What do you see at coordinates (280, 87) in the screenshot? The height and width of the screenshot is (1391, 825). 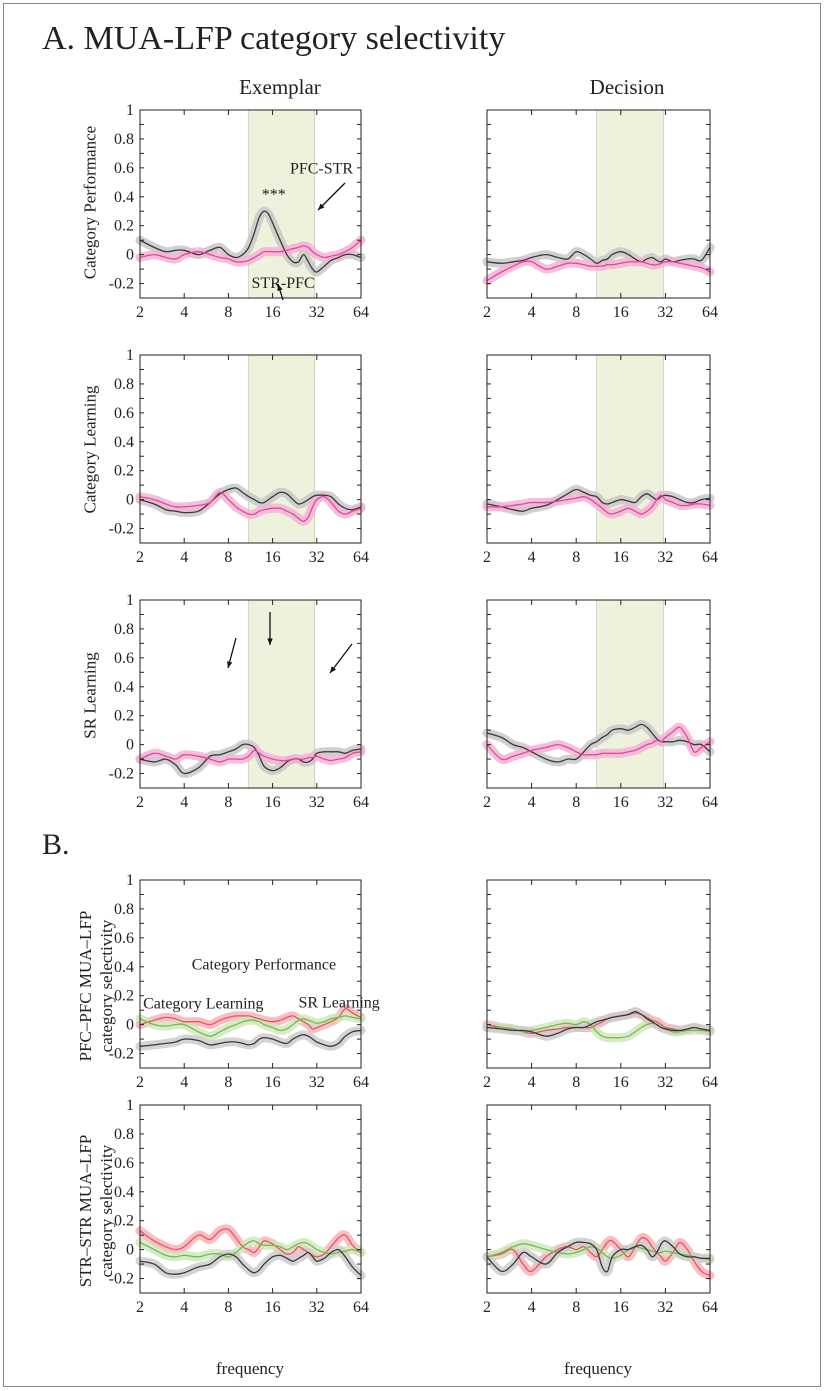 I see `column-title-exemplar: Exemplar` at bounding box center [280, 87].